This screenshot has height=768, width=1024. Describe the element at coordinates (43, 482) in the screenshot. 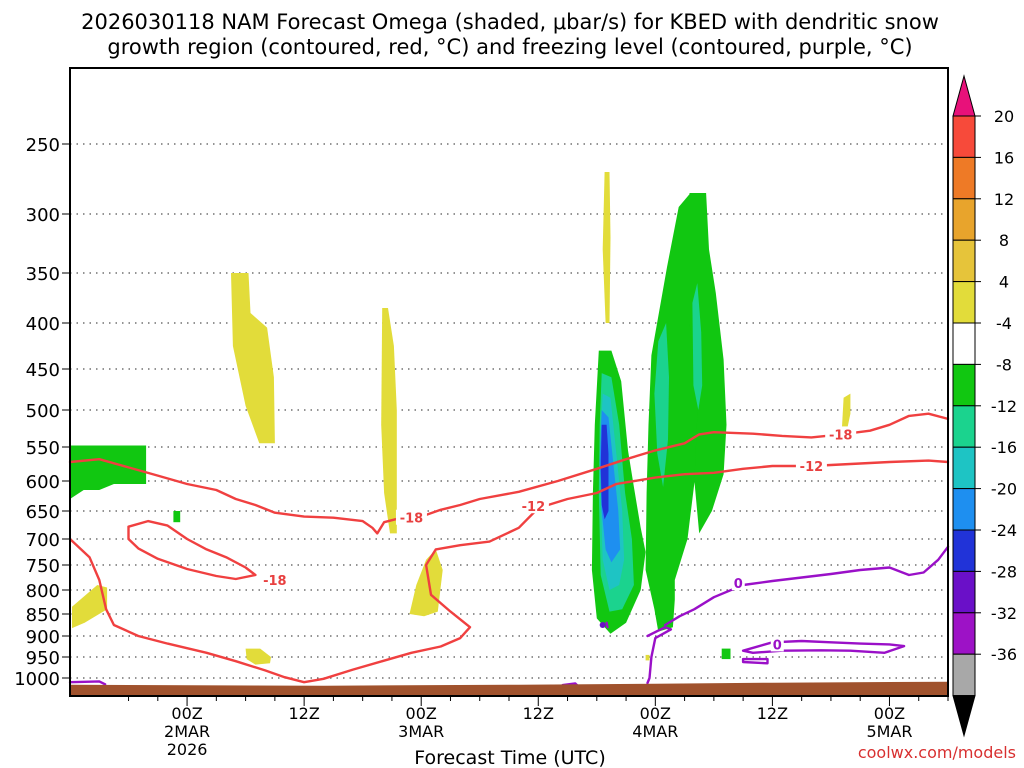

I see `y-tick-label-600: 600` at that location.